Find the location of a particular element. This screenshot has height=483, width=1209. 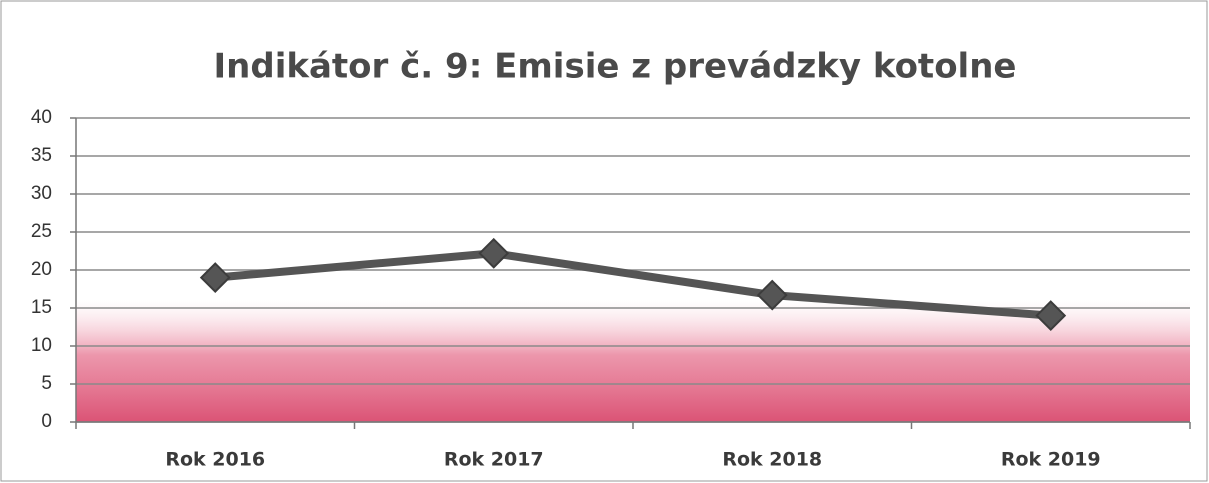

x-tick-label: Rok 2018 is located at coordinates (772, 460).